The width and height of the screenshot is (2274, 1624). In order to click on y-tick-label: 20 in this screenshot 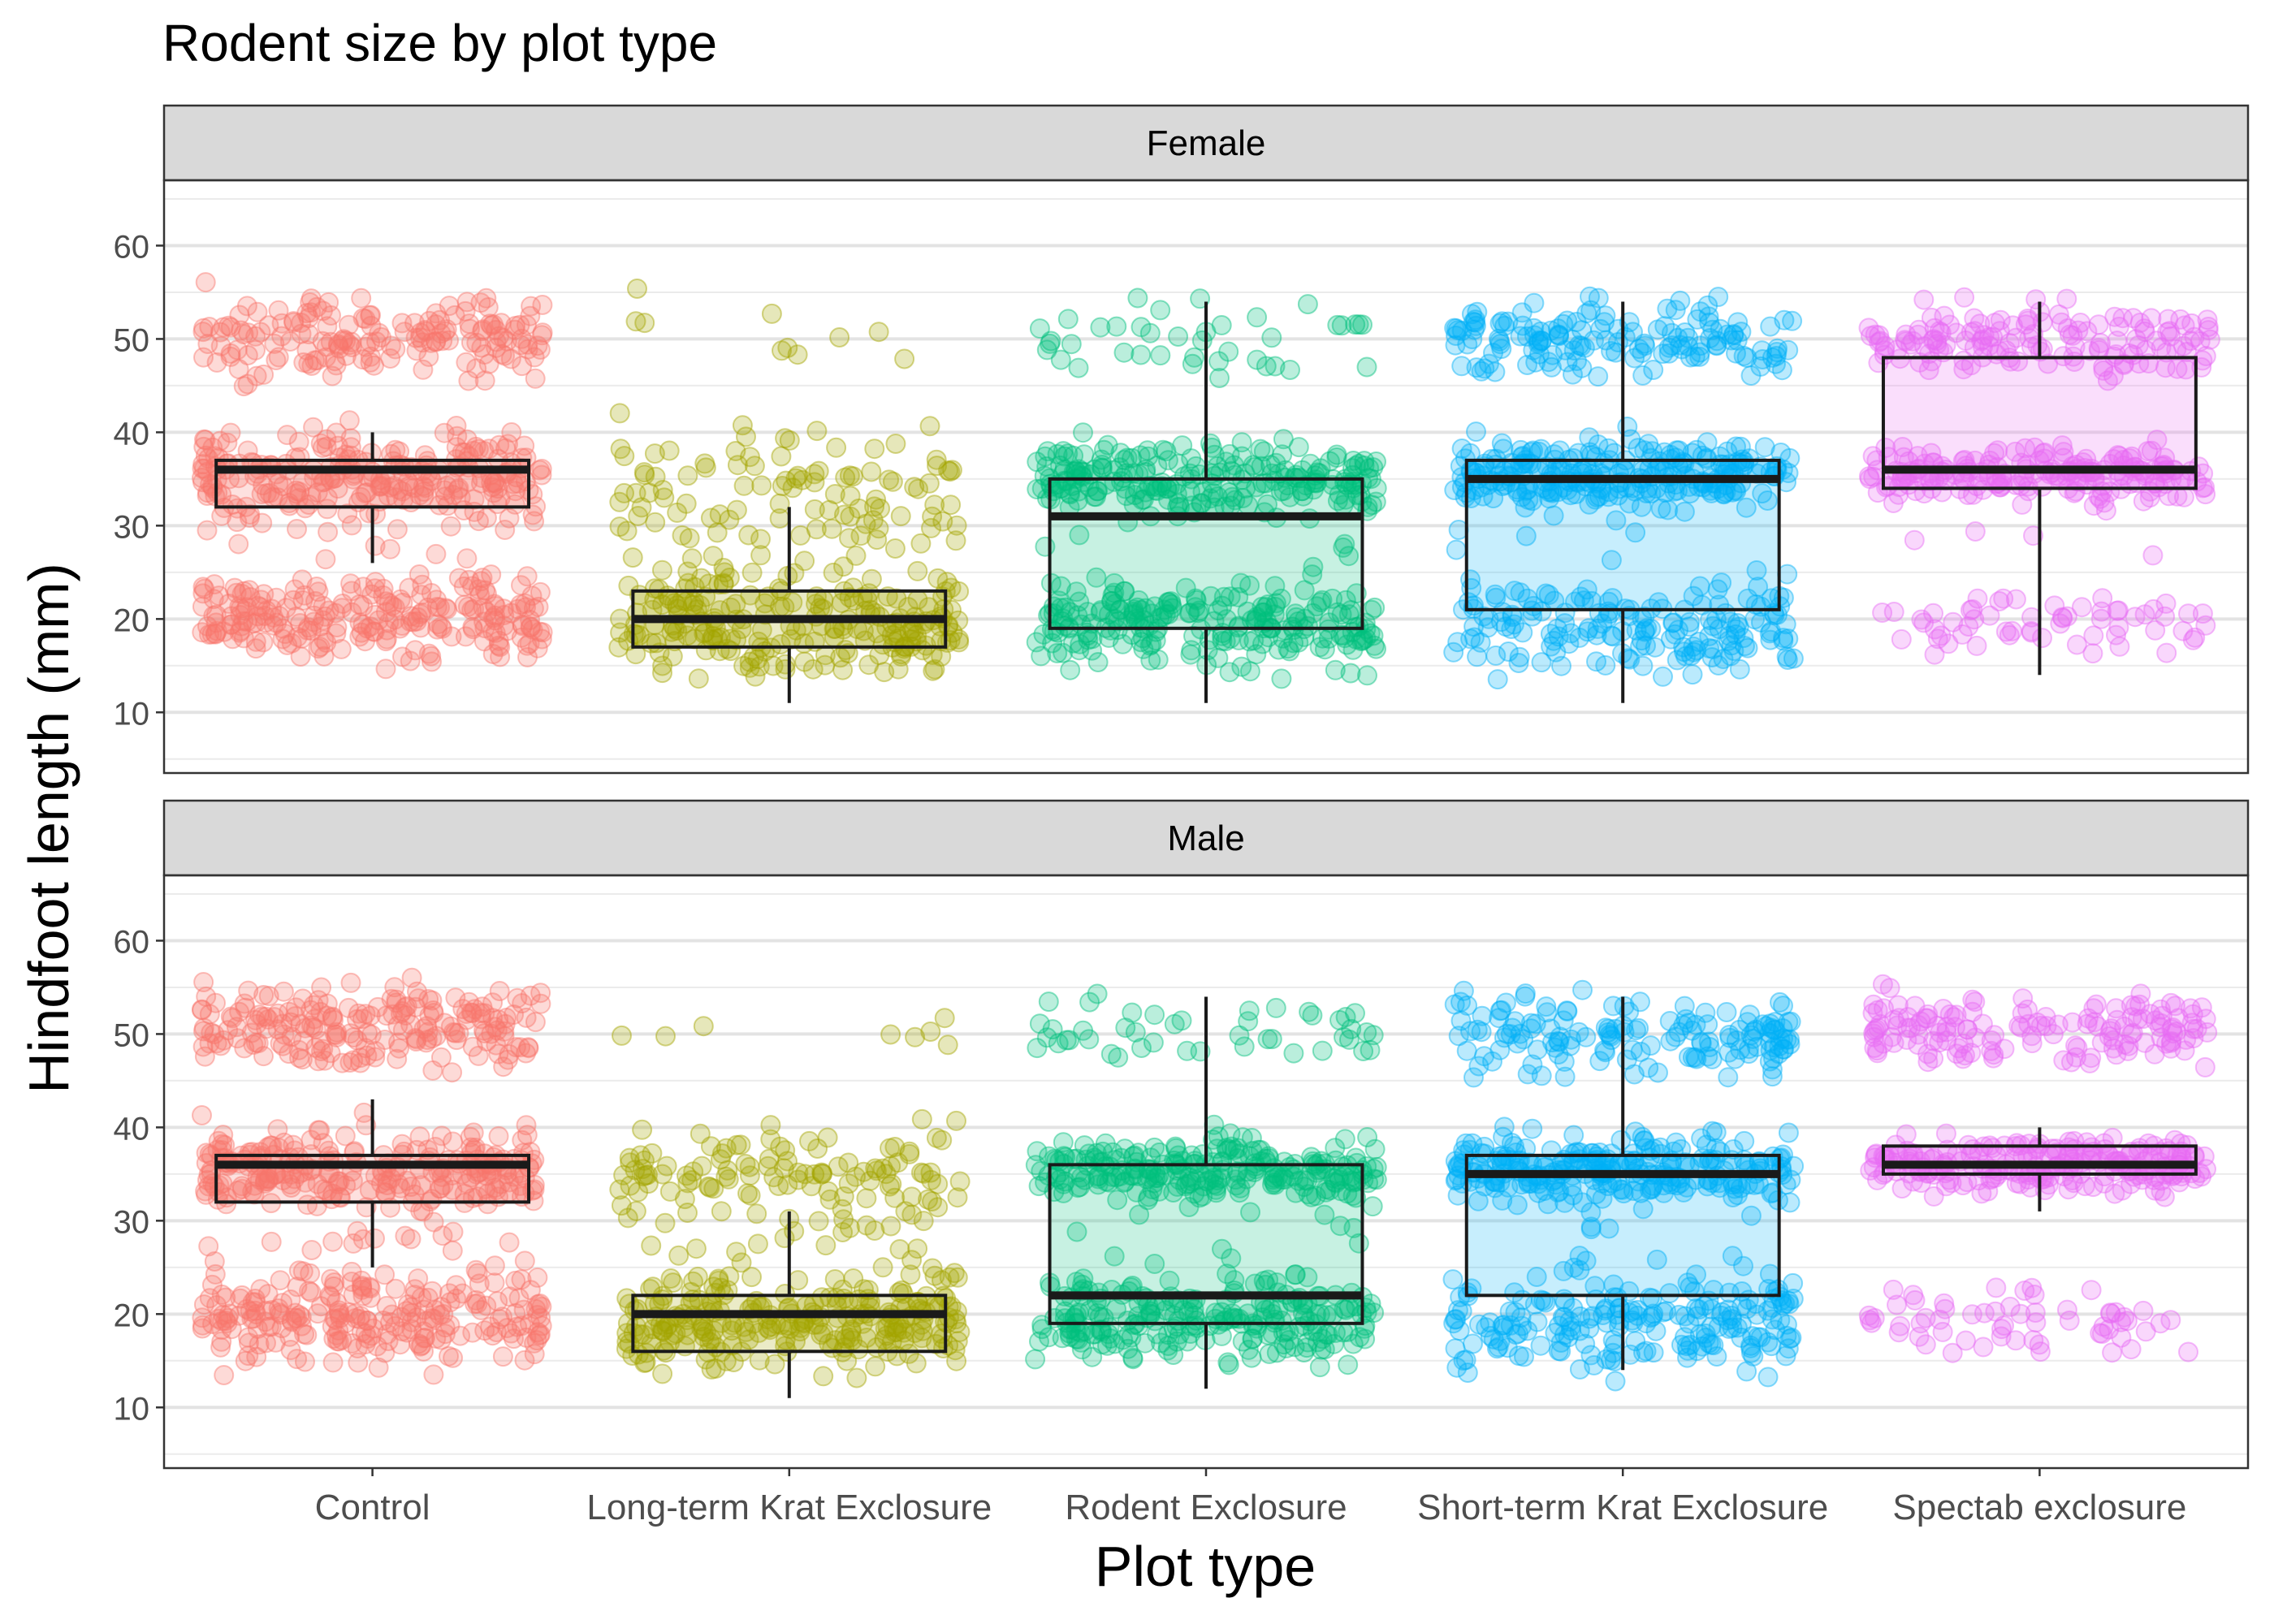, I will do `click(132, 621)`.